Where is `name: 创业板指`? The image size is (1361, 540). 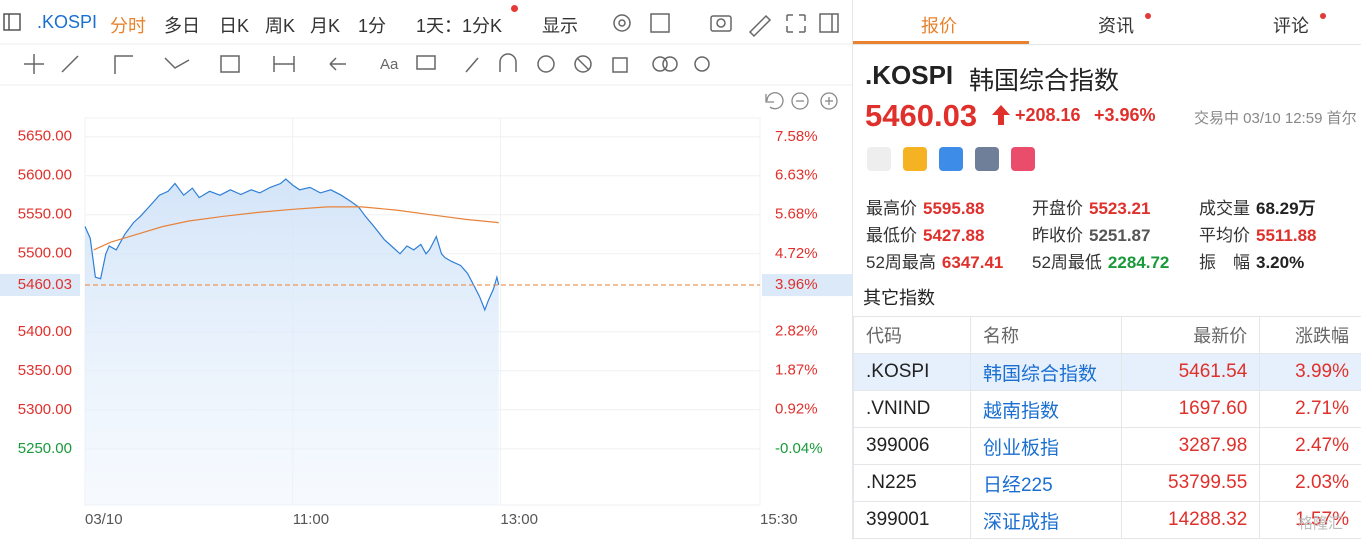
name: 创业板指 is located at coordinates (1046, 446).